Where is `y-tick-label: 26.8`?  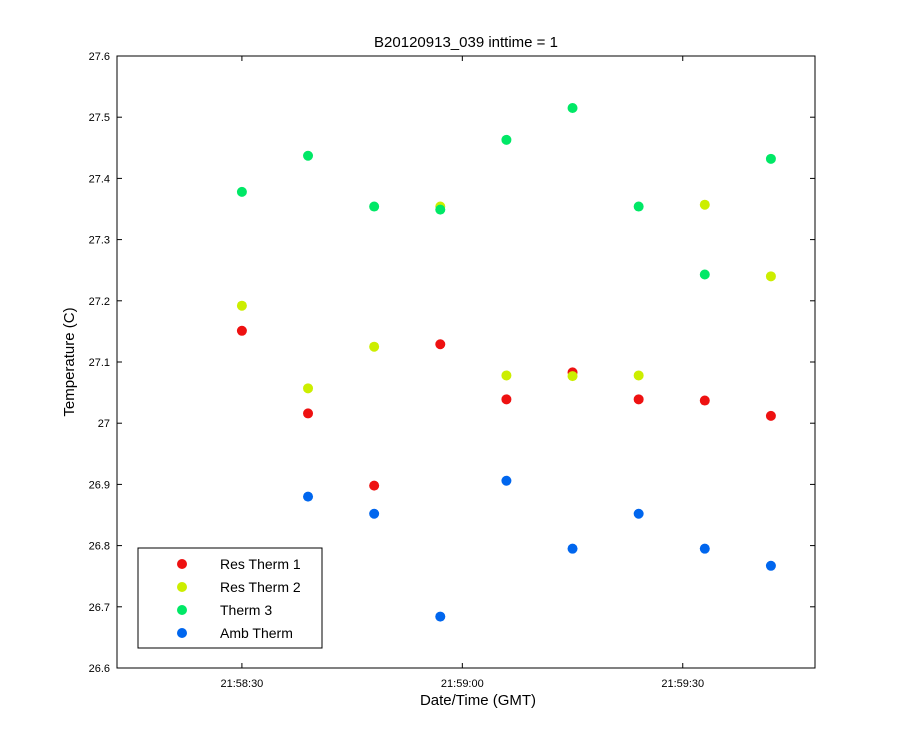 y-tick-label: 26.8 is located at coordinates (99, 547).